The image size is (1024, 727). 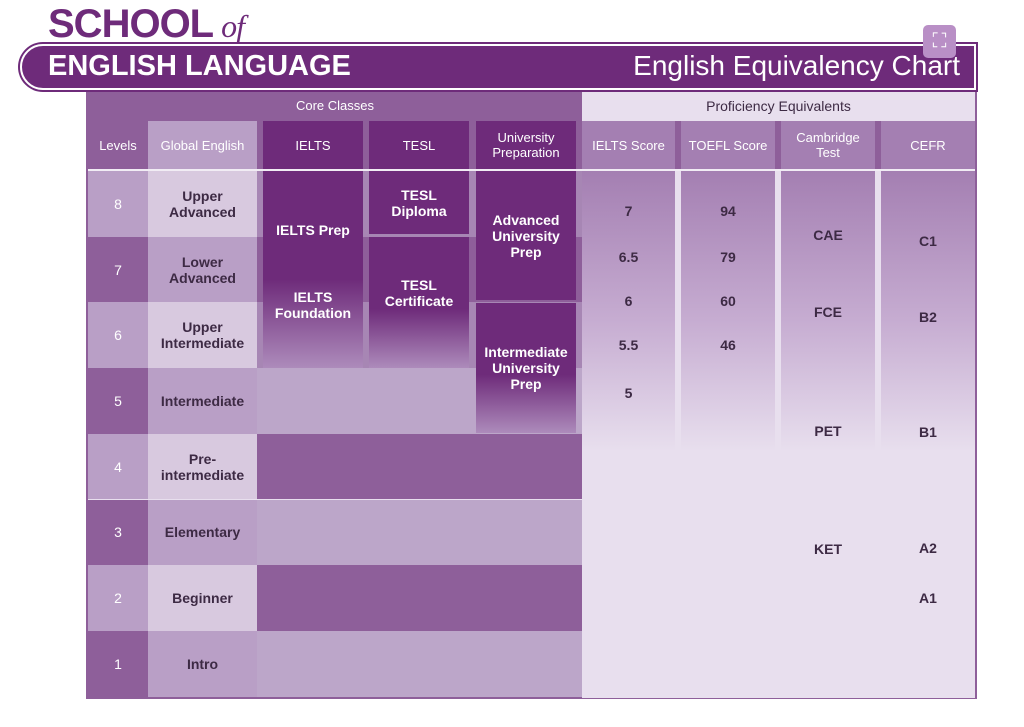 What do you see at coordinates (202, 204) in the screenshot?
I see `level-name: Upper Advanced` at bounding box center [202, 204].